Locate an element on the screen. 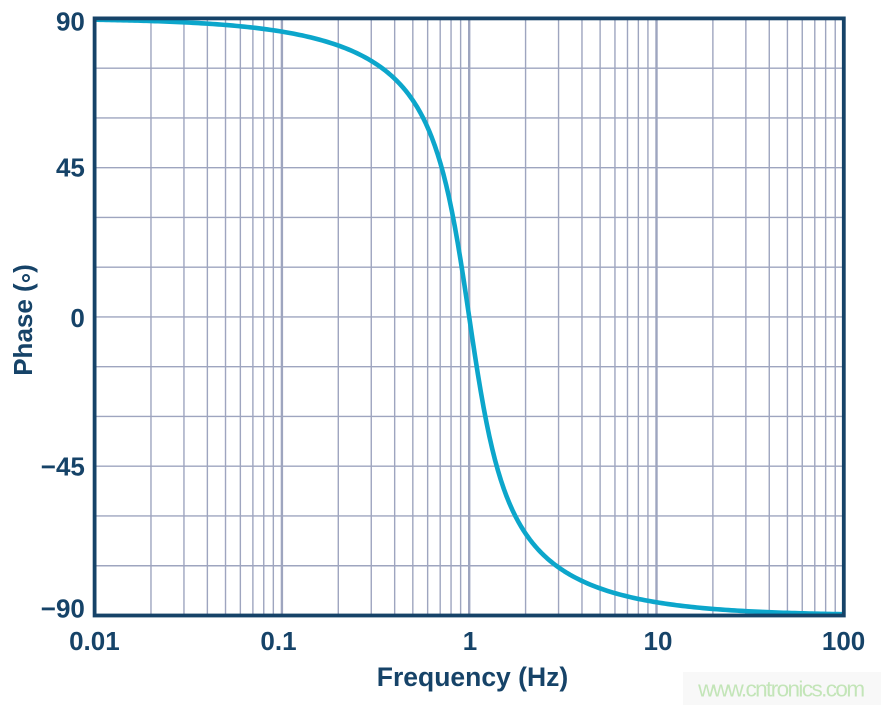  svg-text: −45 is located at coordinates (63, 467).